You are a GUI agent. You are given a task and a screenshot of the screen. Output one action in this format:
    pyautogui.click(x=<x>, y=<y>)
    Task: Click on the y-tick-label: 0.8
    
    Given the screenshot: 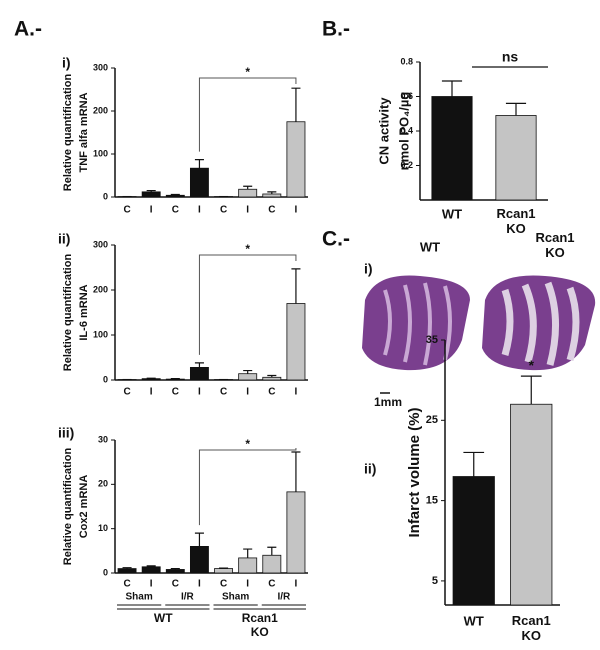 What is the action you would take?
    pyautogui.click(x=406, y=61)
    